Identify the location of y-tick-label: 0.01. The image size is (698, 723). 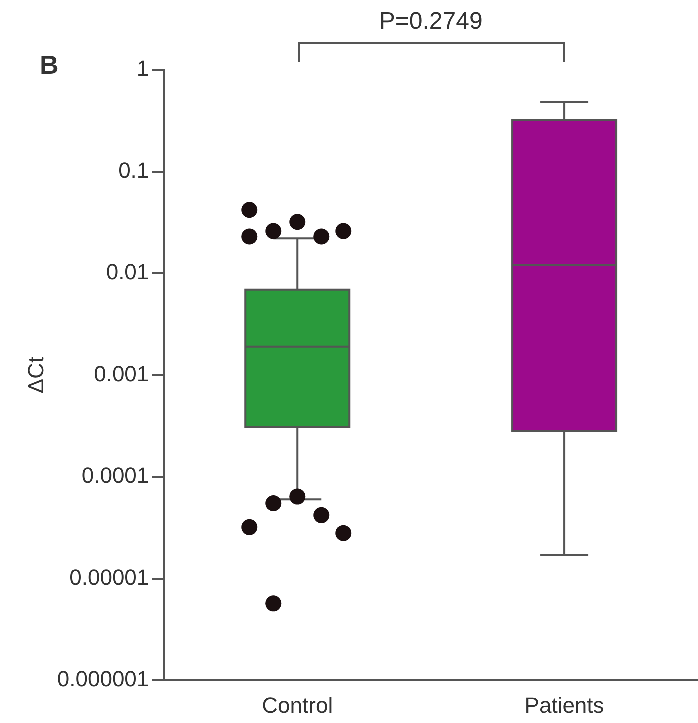
(128, 272).